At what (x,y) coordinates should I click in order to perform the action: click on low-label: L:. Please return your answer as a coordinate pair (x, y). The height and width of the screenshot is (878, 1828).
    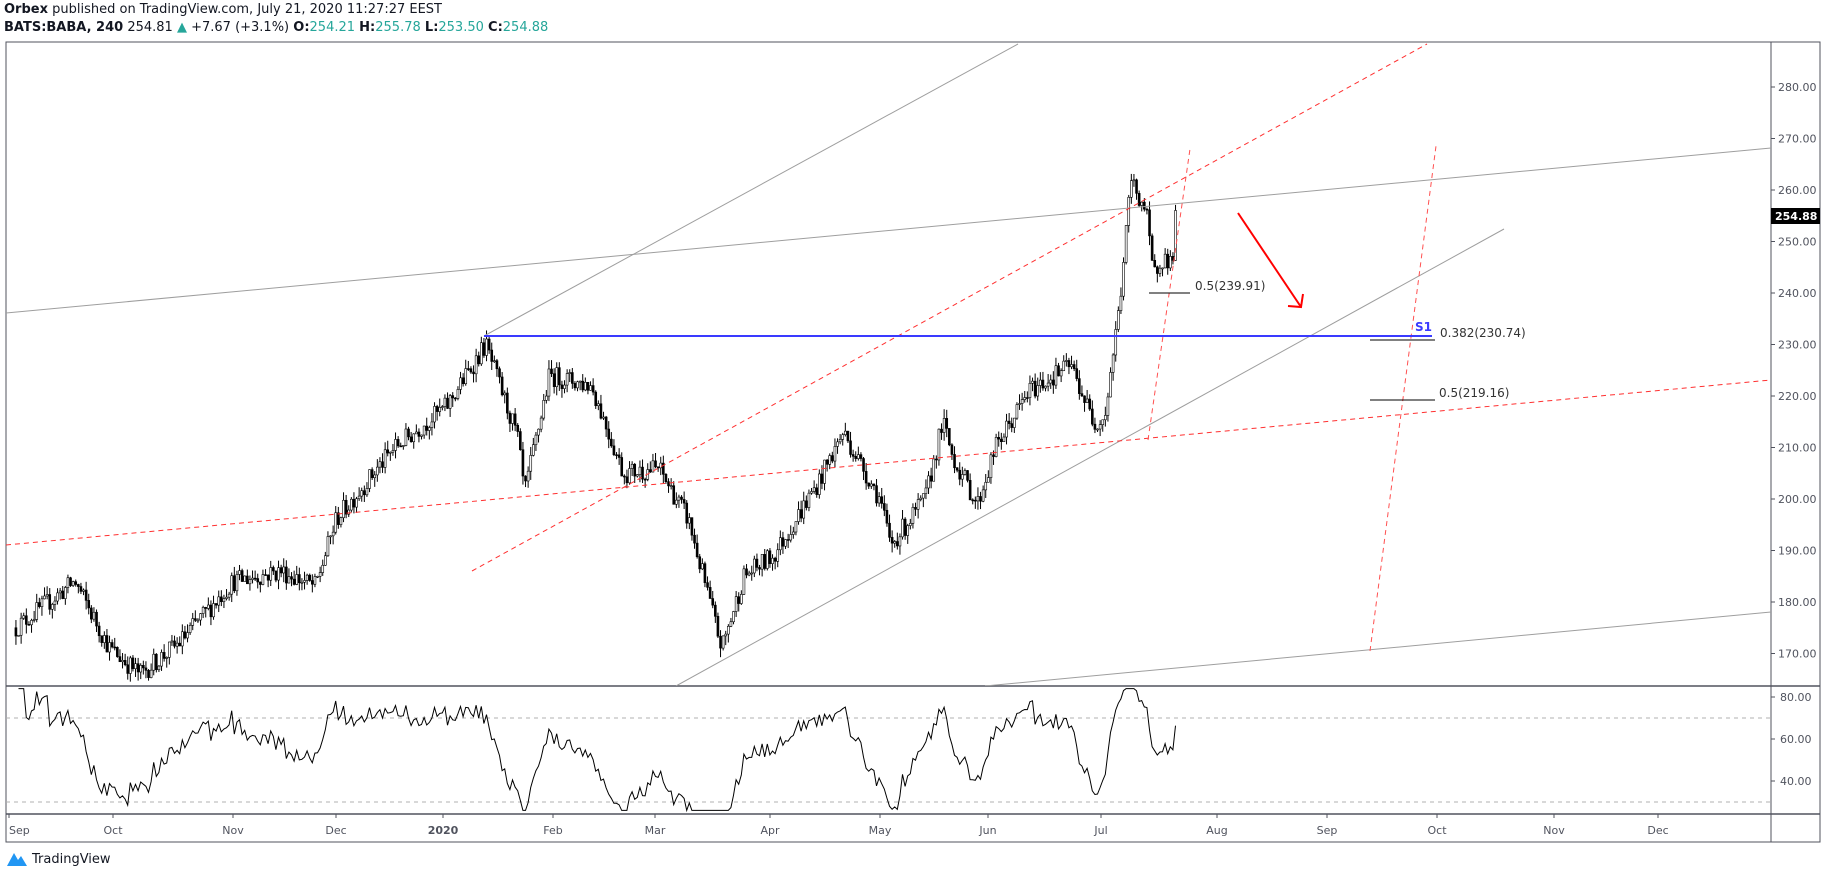
    Looking at the image, I should click on (431, 27).